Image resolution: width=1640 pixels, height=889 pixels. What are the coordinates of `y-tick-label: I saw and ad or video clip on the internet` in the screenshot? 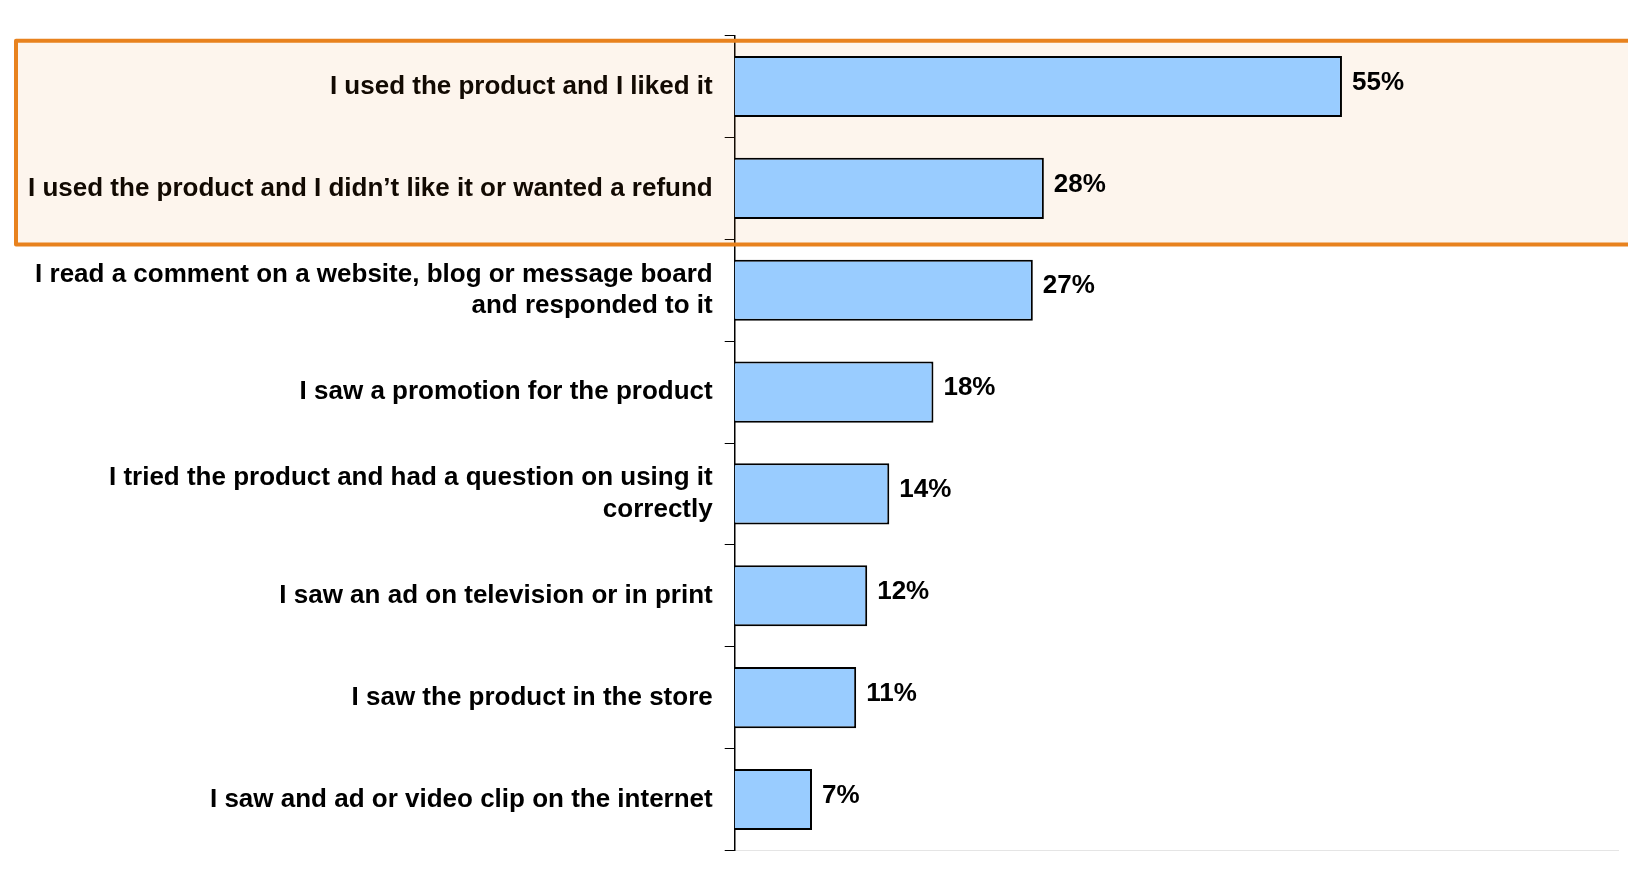 It's located at (461, 797).